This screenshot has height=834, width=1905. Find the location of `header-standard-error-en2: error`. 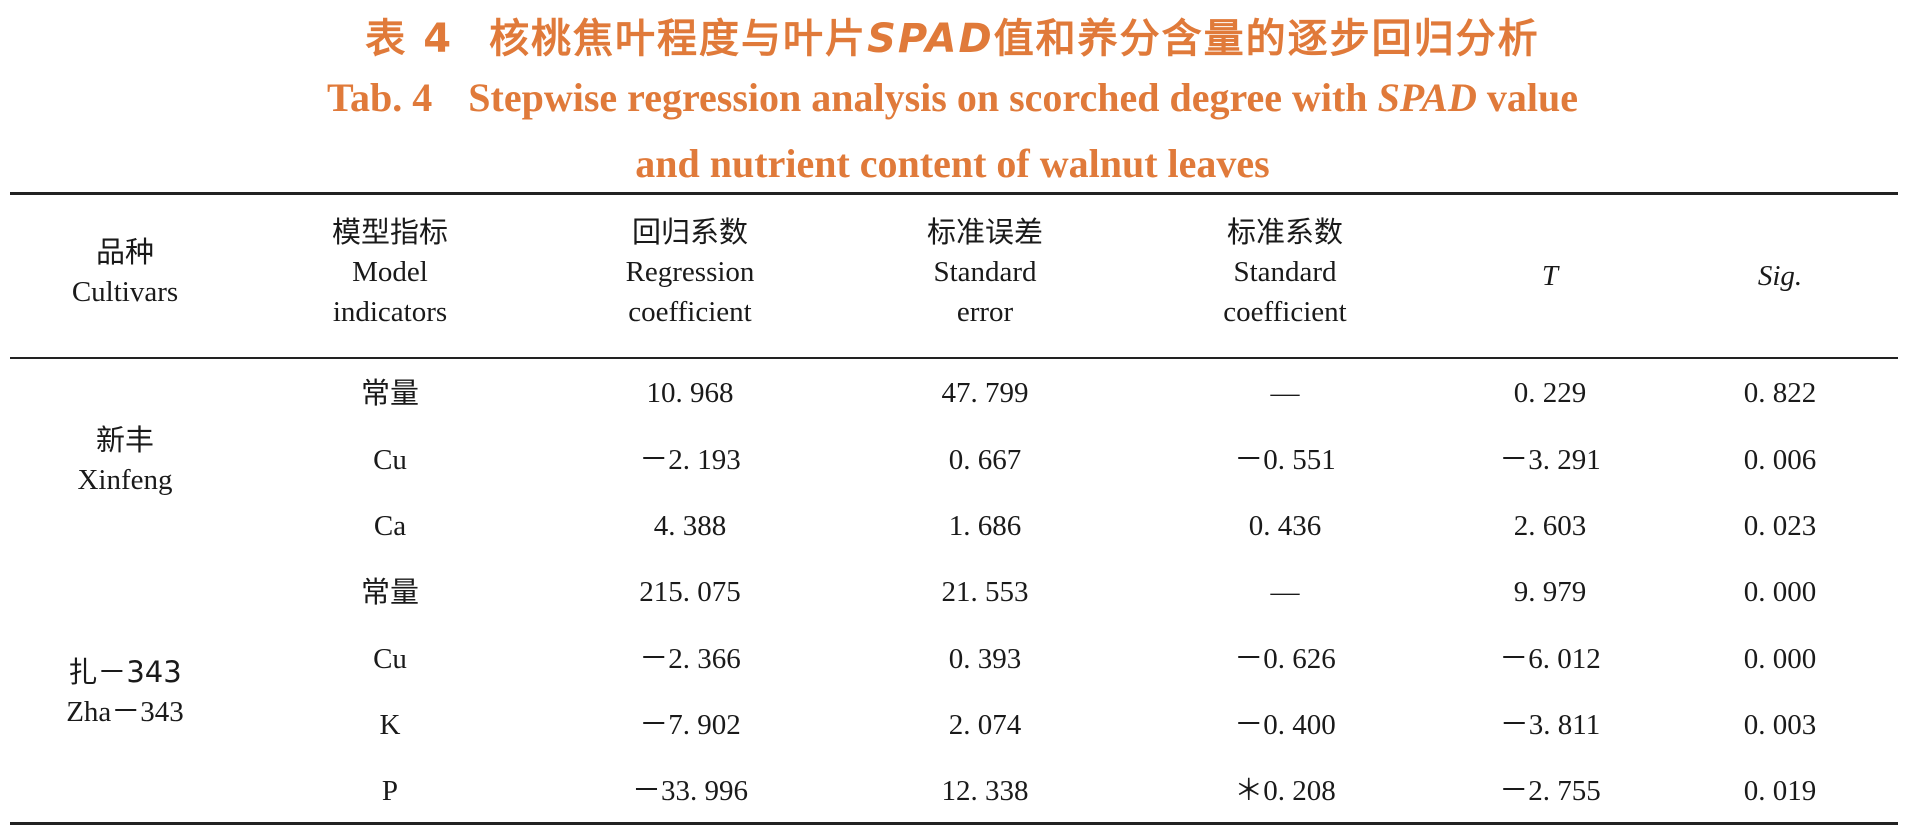

header-standard-error-en2: error is located at coordinates (985, 312).